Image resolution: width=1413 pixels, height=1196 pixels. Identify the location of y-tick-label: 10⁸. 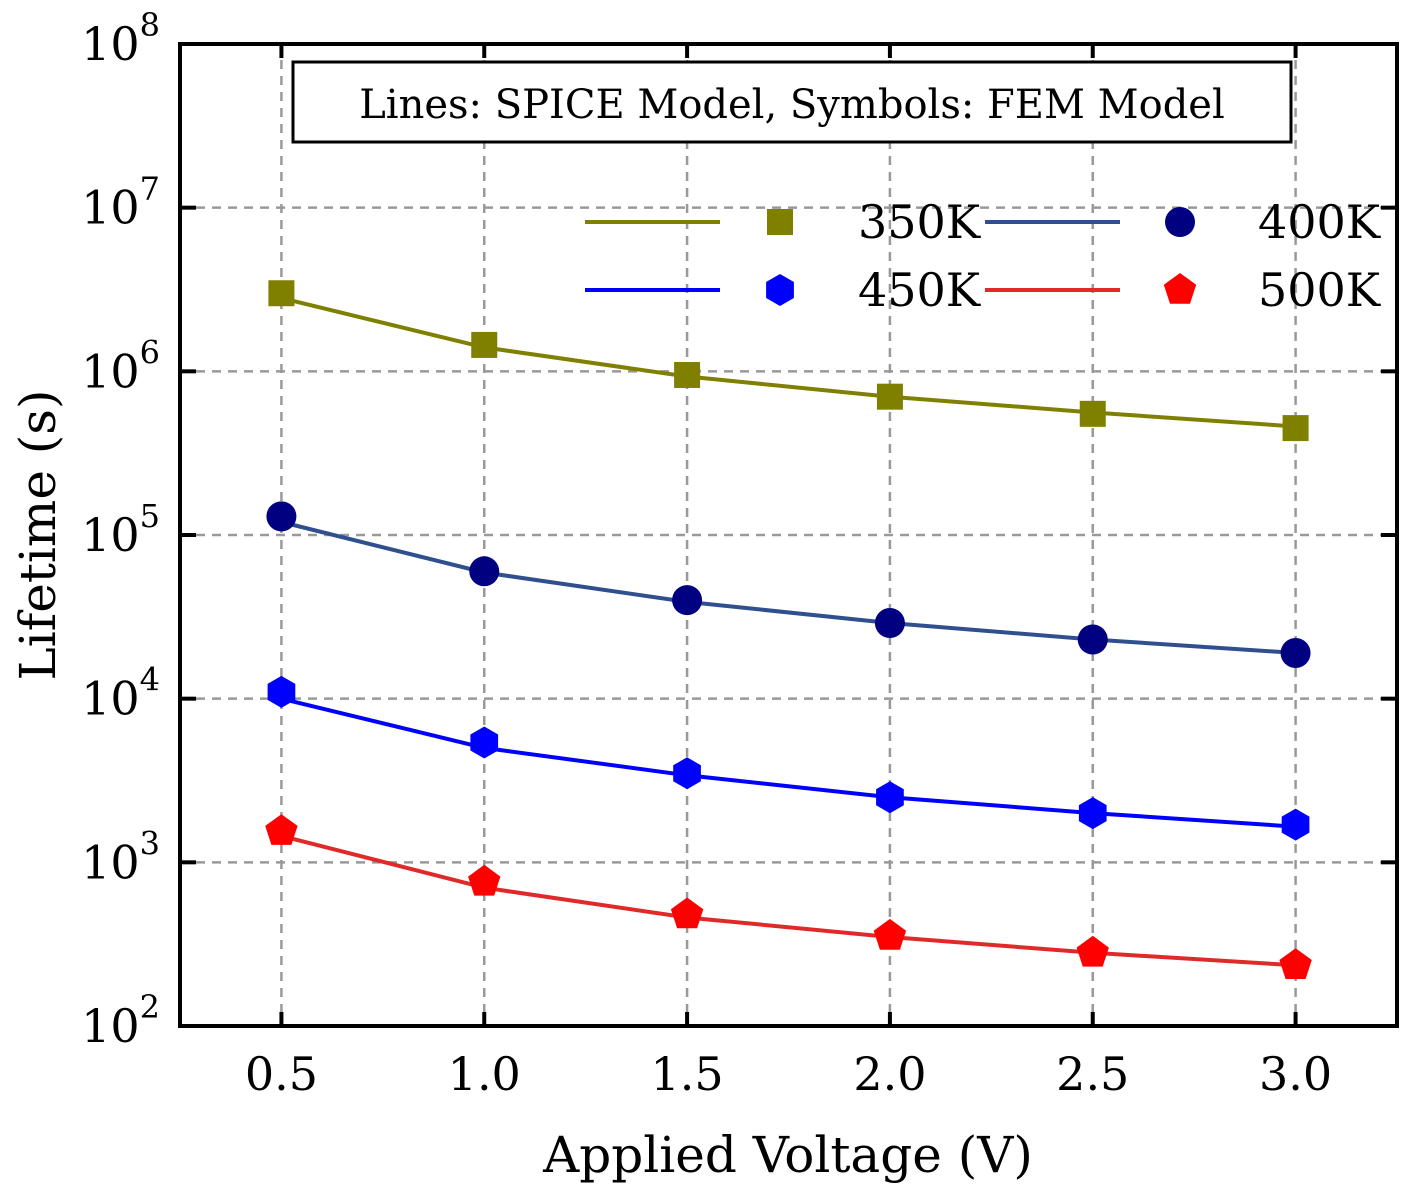
(120, 38).